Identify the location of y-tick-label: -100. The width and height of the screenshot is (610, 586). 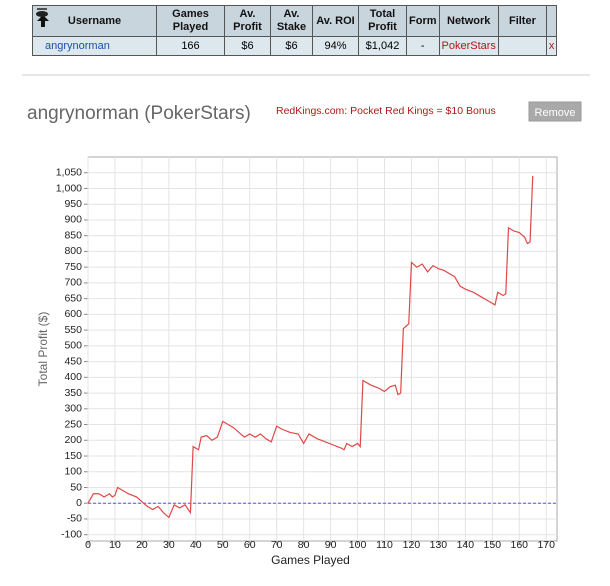
(71, 534).